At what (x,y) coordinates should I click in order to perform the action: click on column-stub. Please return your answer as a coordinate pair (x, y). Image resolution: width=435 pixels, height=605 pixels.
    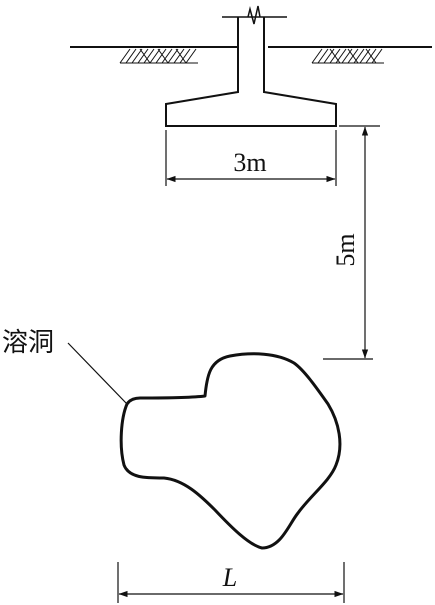
    Looking at the image, I should click on (251, 66).